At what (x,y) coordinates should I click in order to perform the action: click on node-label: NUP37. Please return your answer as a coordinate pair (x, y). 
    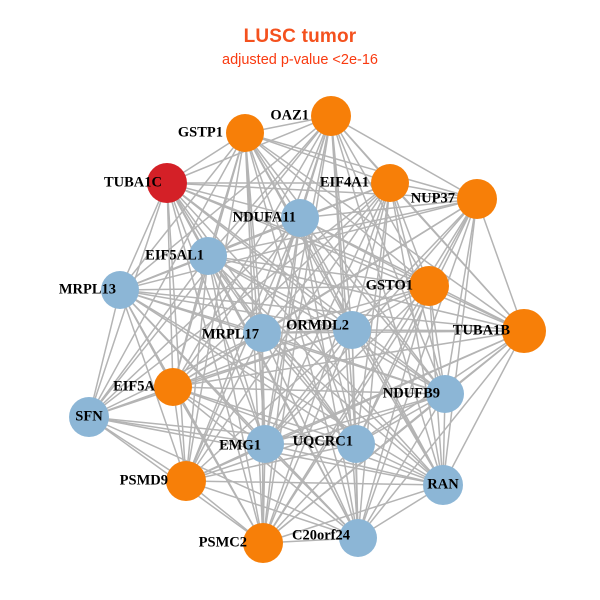
    Looking at the image, I should click on (433, 198).